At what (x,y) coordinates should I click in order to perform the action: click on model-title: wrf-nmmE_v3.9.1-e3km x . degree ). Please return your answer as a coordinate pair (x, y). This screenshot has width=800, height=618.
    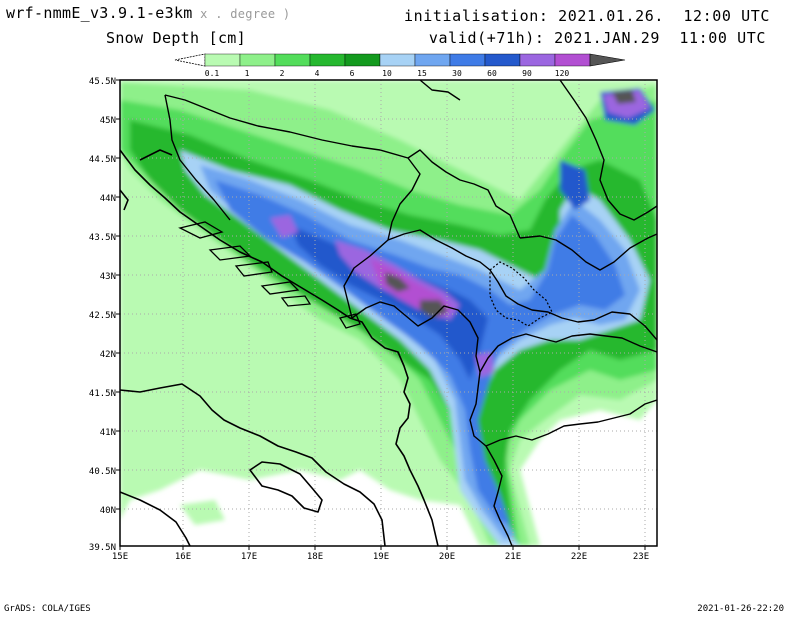
    Looking at the image, I should click on (148, 13).